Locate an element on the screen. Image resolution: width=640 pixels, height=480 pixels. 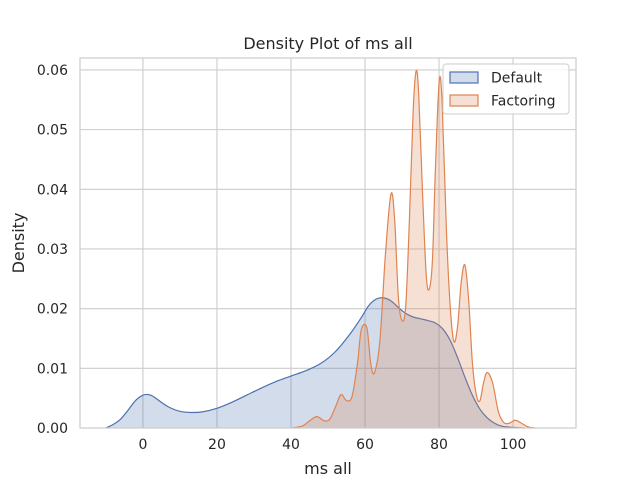
legend-swatch-default is located at coordinates (464, 77).